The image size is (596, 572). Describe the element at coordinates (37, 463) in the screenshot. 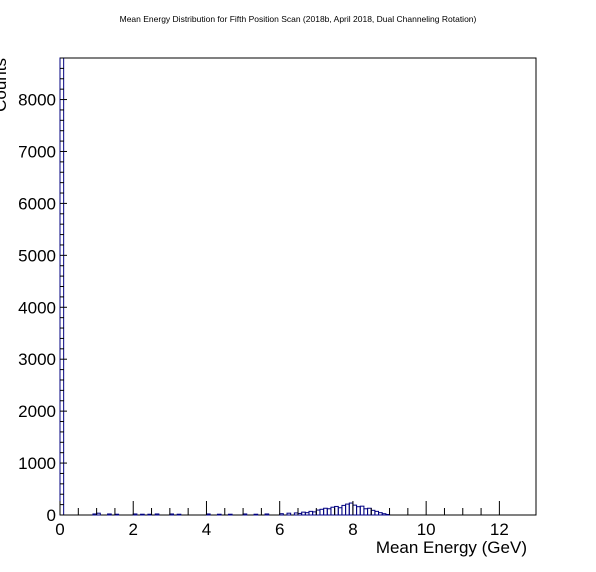

I see `y-tick-label: 1000` at that location.